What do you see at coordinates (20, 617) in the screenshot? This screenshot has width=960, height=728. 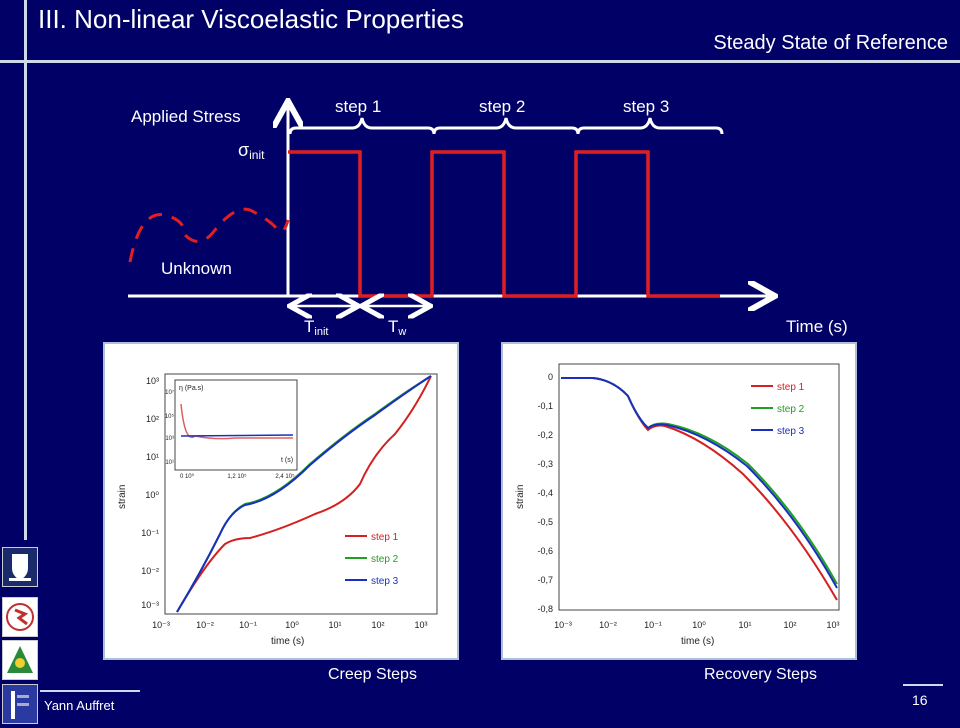 I see `institute-logo` at bounding box center [20, 617].